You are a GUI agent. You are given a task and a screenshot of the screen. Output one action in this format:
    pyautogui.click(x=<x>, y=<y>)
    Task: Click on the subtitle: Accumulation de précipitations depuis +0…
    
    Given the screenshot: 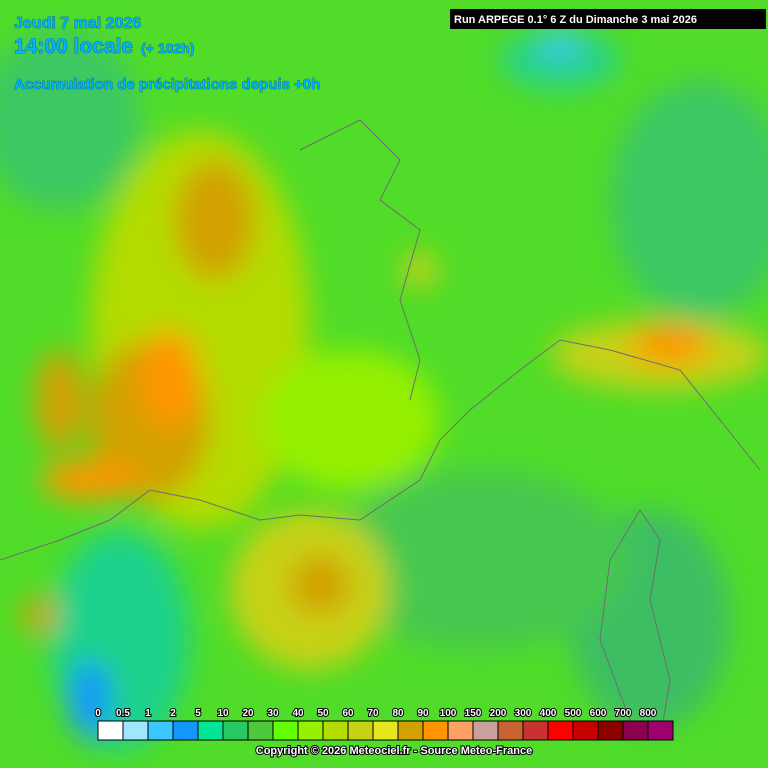 What is the action you would take?
    pyautogui.click(x=167, y=84)
    